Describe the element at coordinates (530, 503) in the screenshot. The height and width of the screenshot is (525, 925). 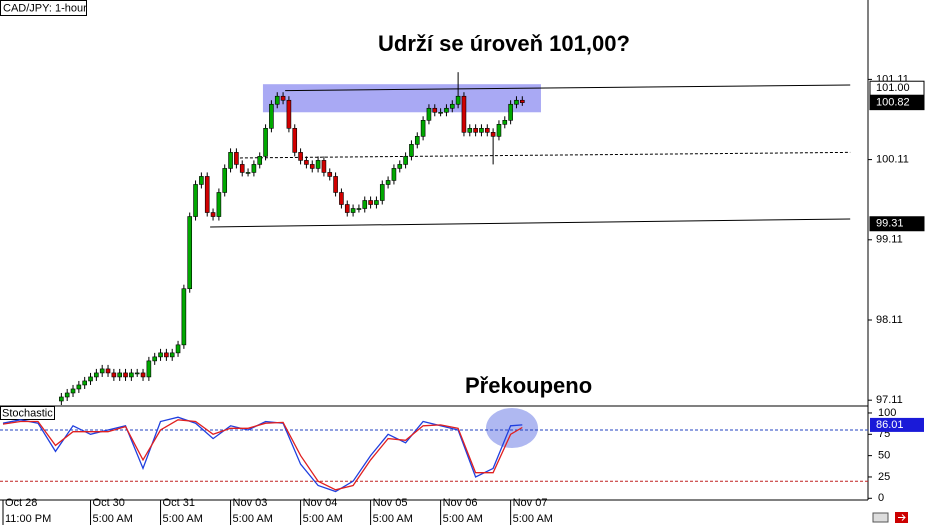
I see `x-tick-label: Nov 07` at that location.